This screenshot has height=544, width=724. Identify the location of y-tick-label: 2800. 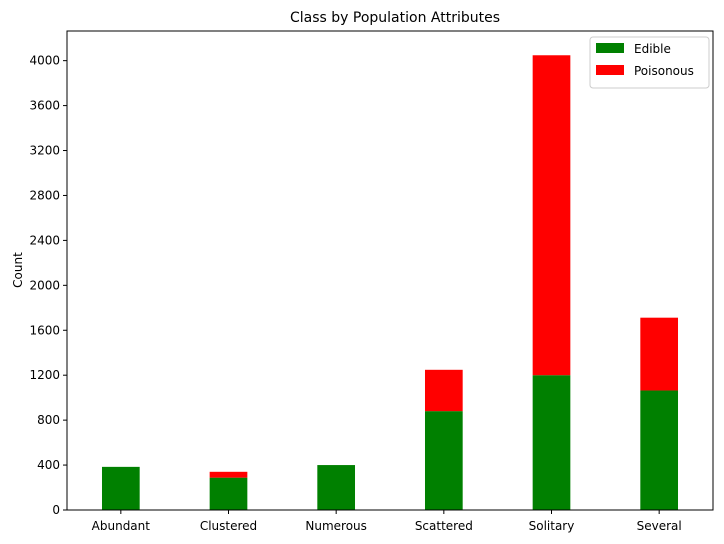
(44, 195).